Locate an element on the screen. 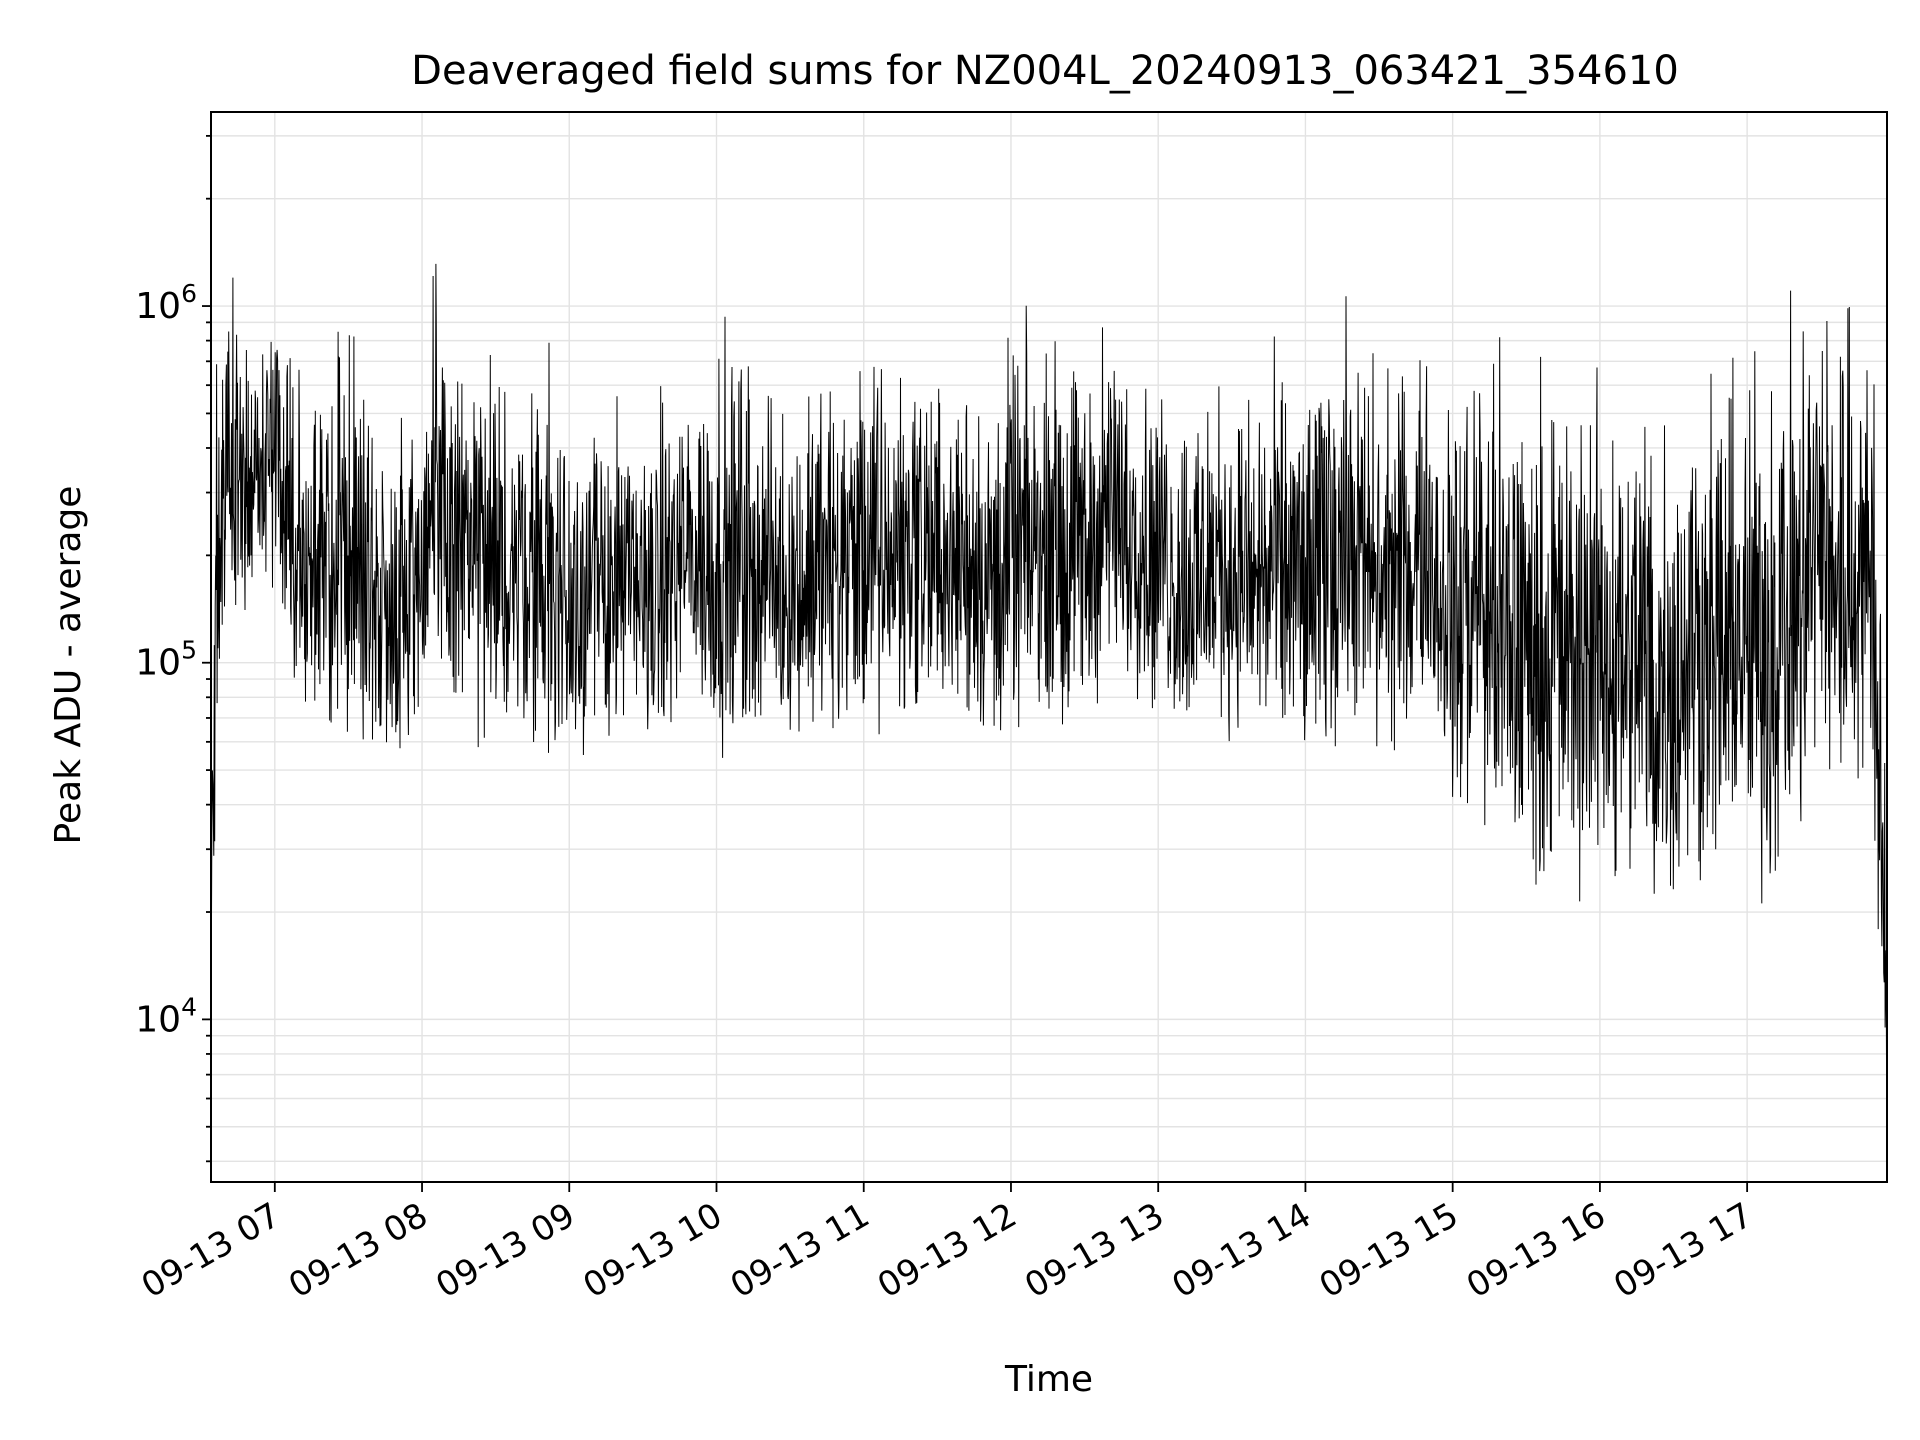 This screenshot has width=1920, height=1440. x-tick-label: 09-13 15 is located at coordinates (1389, 1250).